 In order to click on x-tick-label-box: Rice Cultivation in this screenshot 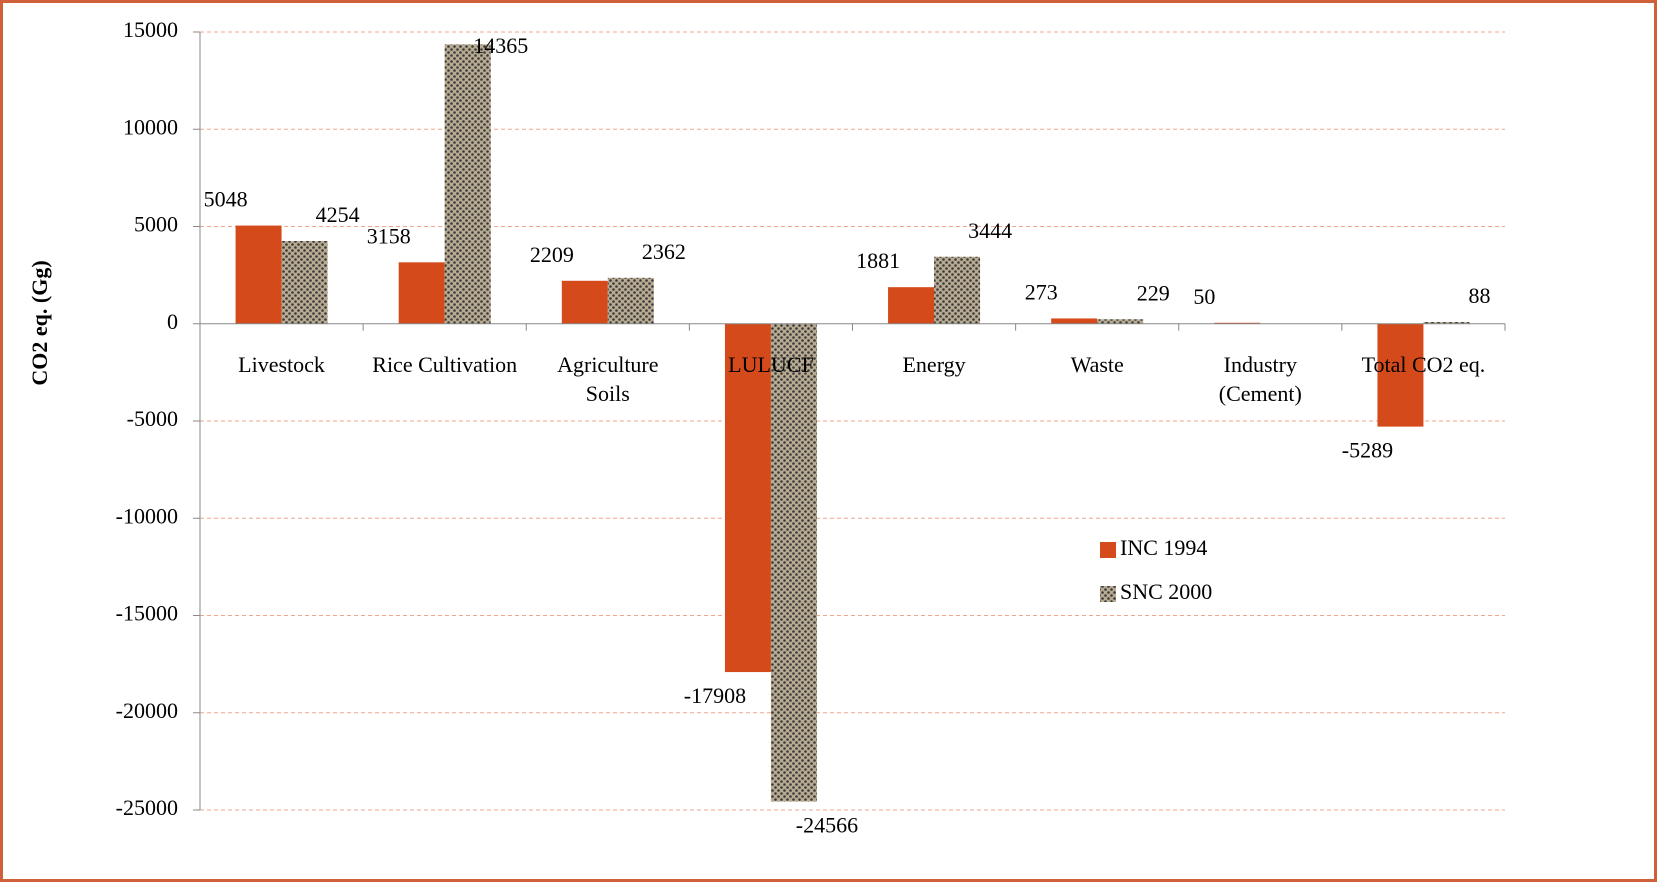, I will do `click(445, 364)`.